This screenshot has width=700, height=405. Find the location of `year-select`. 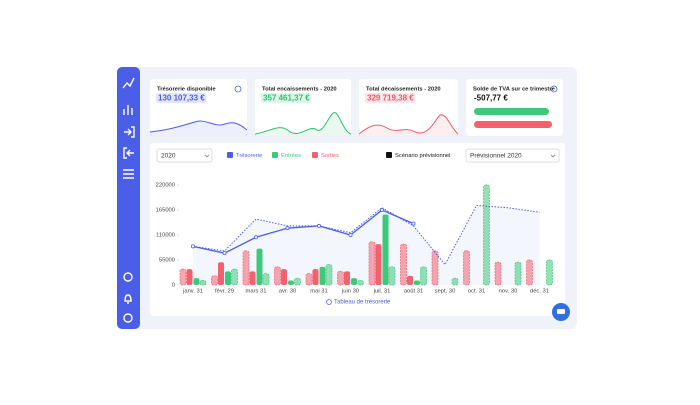

year-select is located at coordinates (184, 155).